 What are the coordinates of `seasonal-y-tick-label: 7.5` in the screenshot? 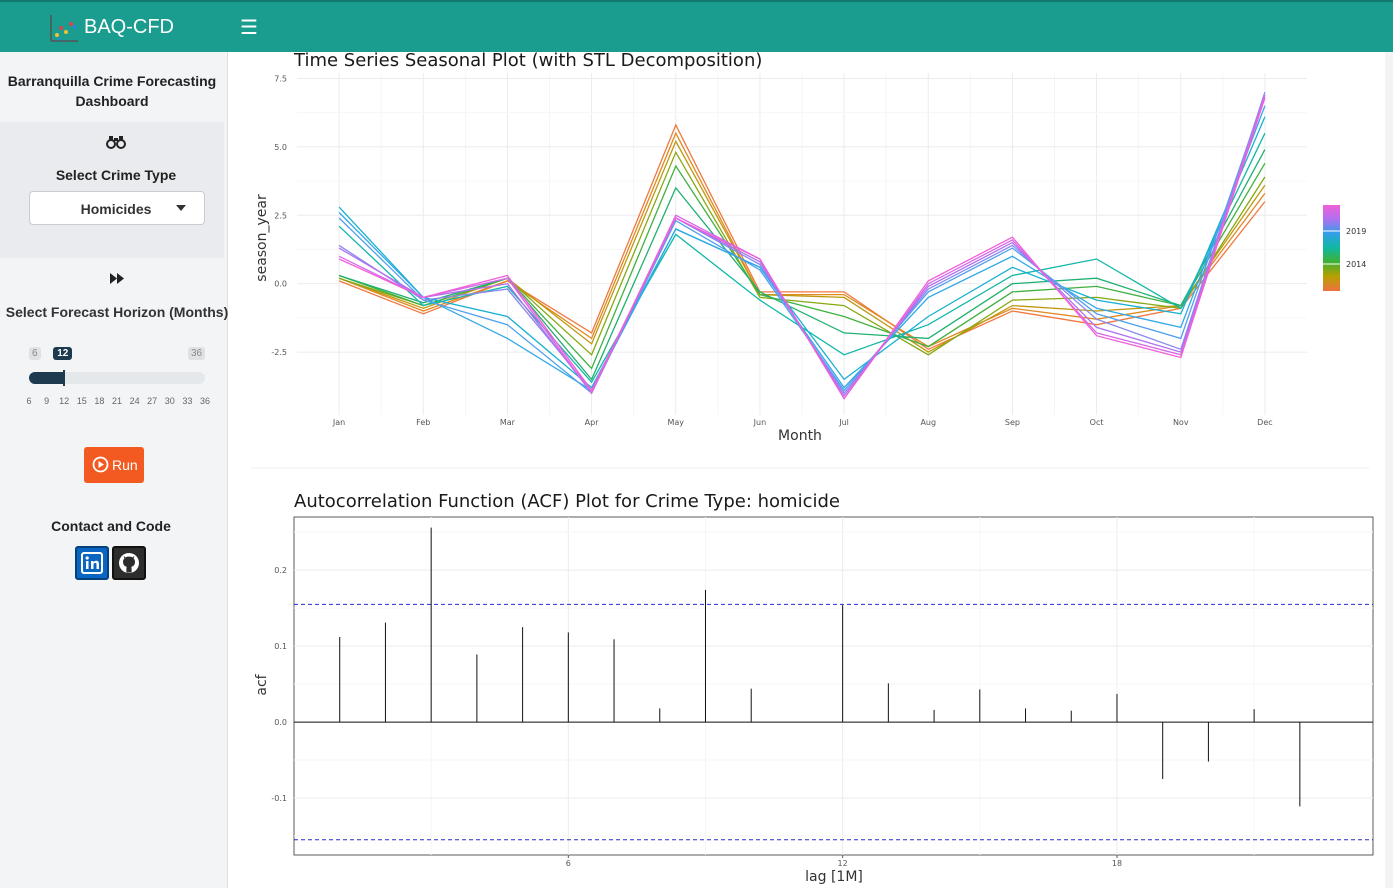 It's located at (280, 78).